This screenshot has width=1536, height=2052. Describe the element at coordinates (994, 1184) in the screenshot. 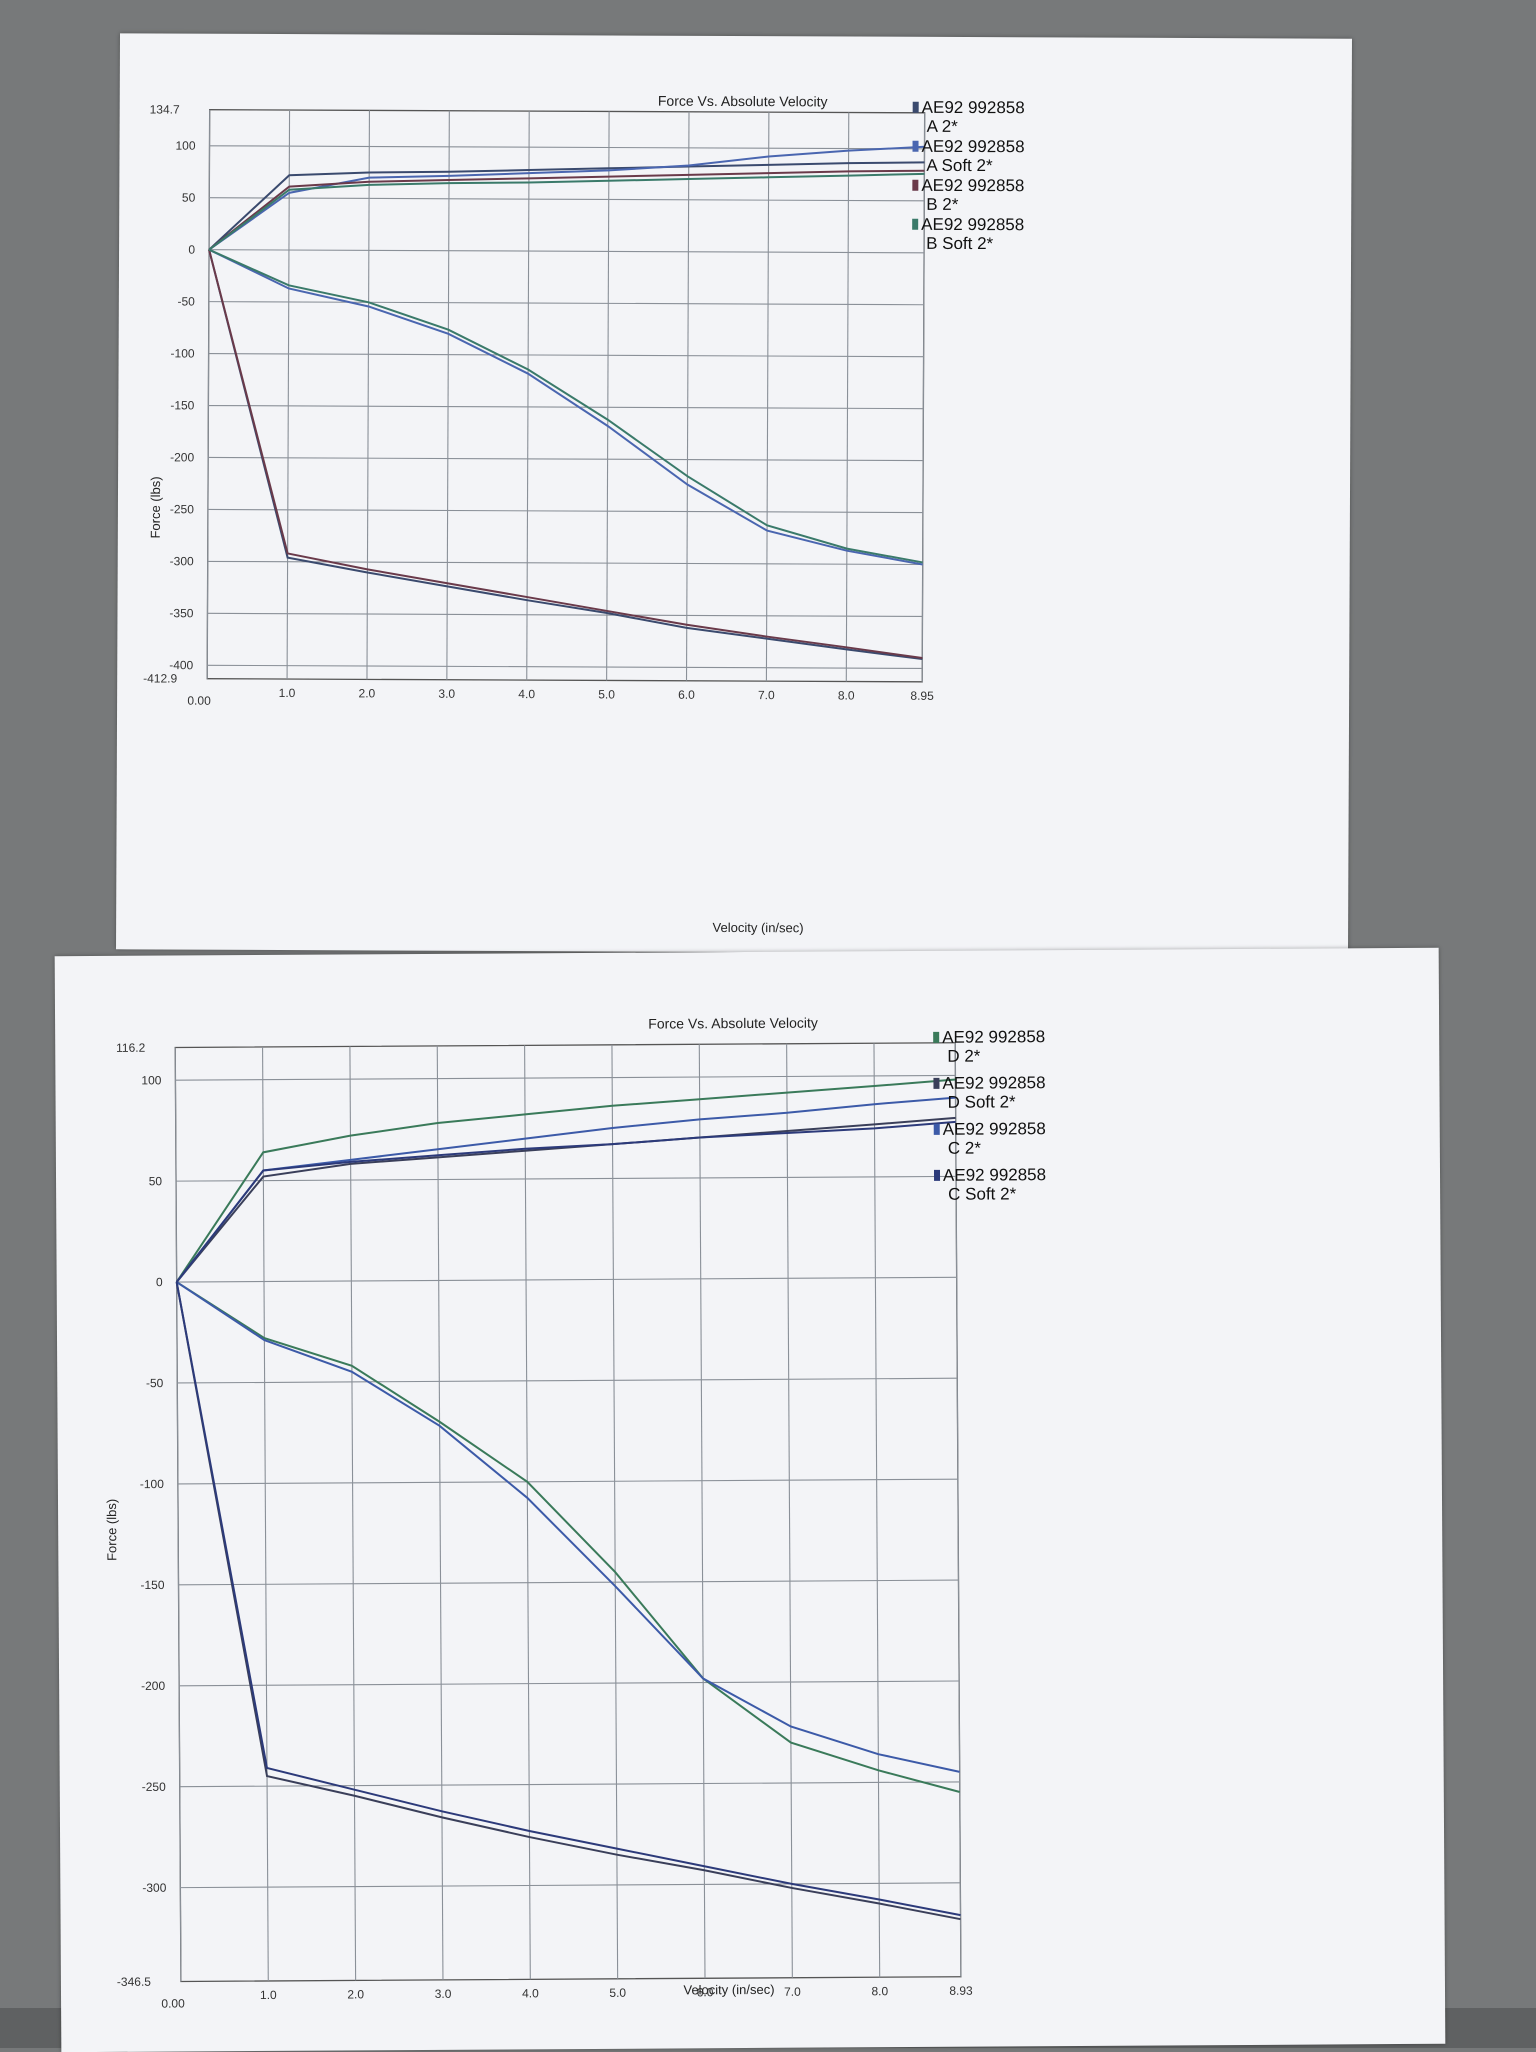

I see `legend-entry: AE92 992858 C Soft 2*` at that location.